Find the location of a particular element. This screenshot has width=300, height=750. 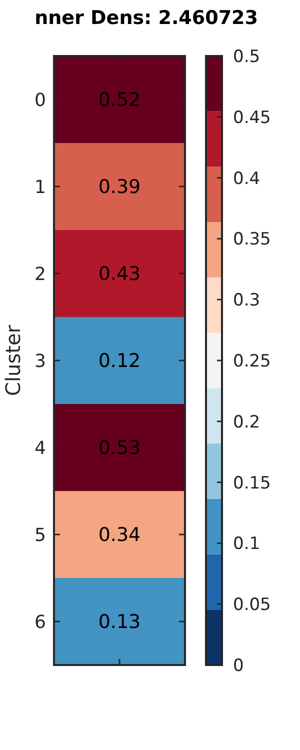

color-bar-label: 0.2 is located at coordinates (246, 422).